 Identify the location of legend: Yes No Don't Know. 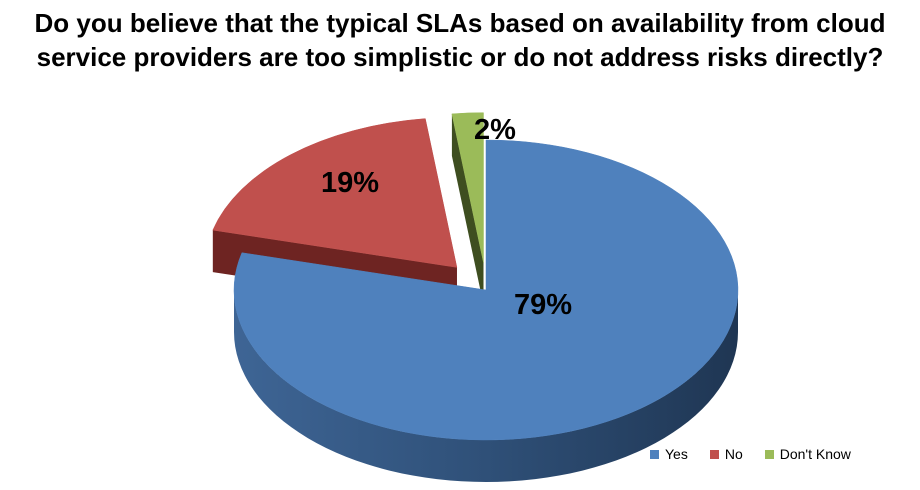
(750, 454).